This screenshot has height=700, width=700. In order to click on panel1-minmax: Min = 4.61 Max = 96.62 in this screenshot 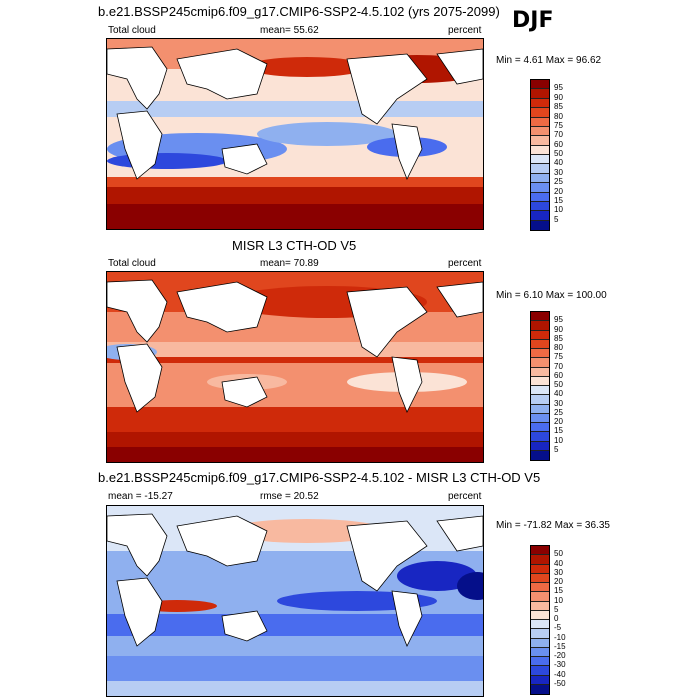, I will do `click(549, 60)`.